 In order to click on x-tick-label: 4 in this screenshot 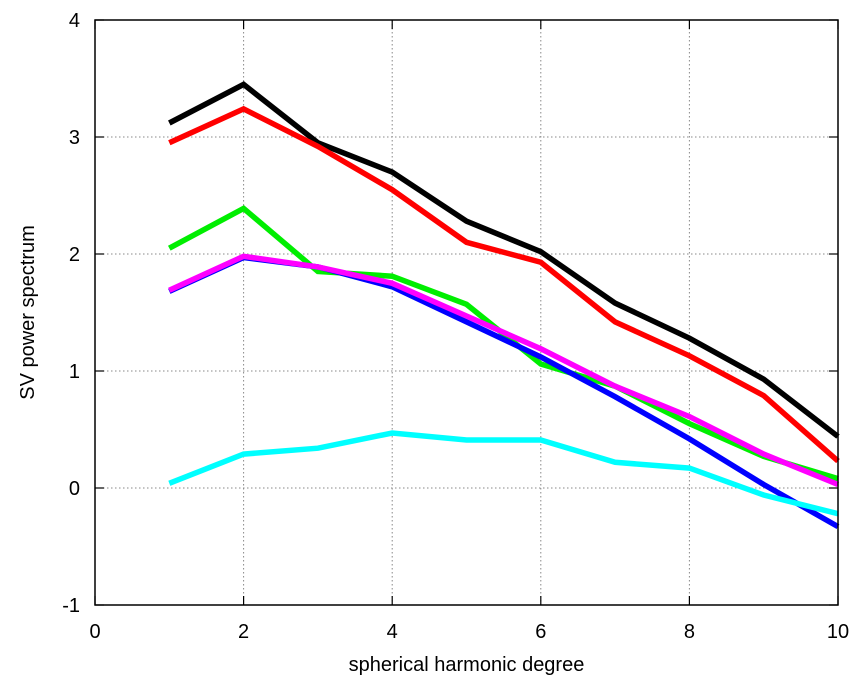, I will do `click(392, 632)`.